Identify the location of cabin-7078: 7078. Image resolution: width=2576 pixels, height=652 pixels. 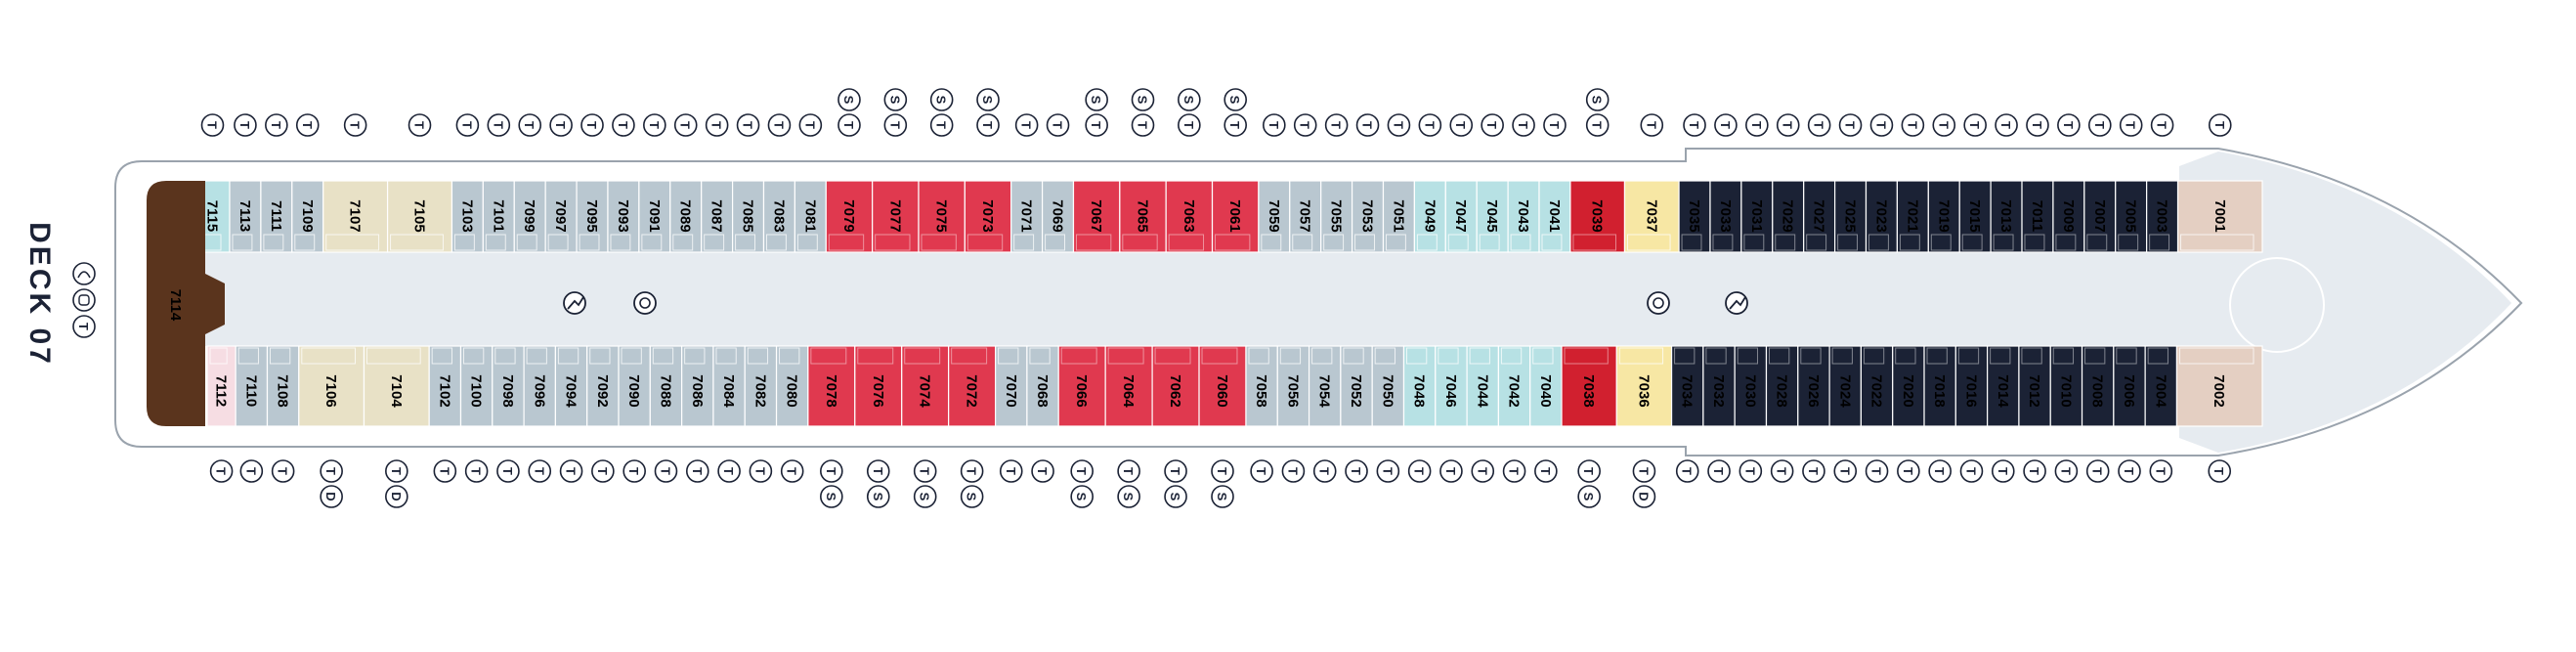
(832, 386).